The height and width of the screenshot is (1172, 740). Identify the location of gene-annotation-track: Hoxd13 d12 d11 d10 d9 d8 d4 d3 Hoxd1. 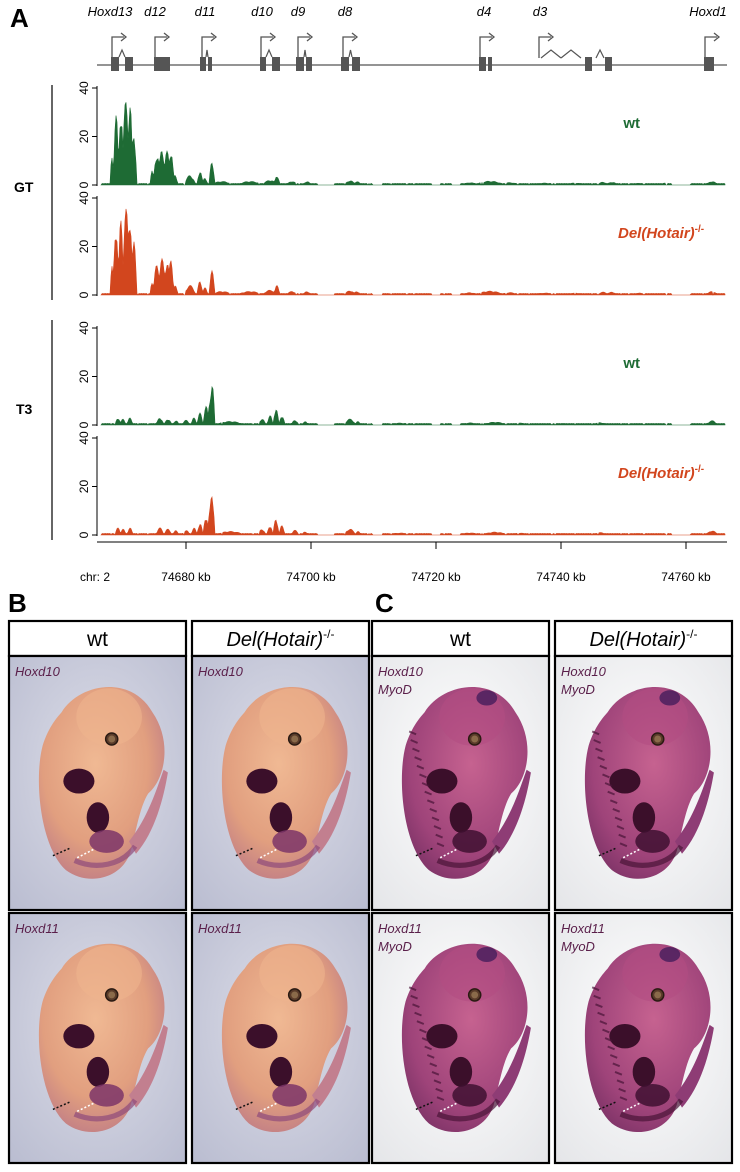
(407, 37).